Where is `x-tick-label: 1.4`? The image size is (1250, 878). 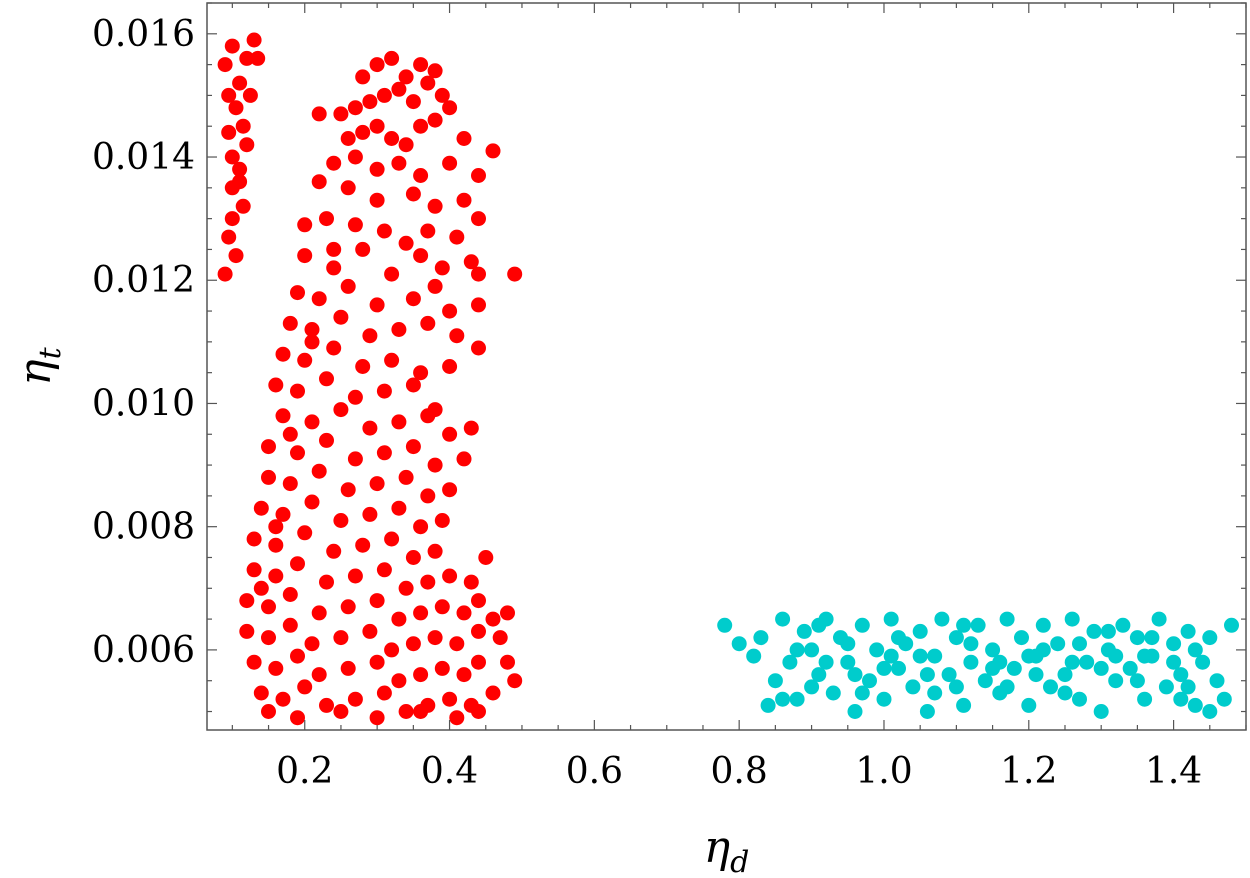
x-tick-label: 1.4 is located at coordinates (1173, 771).